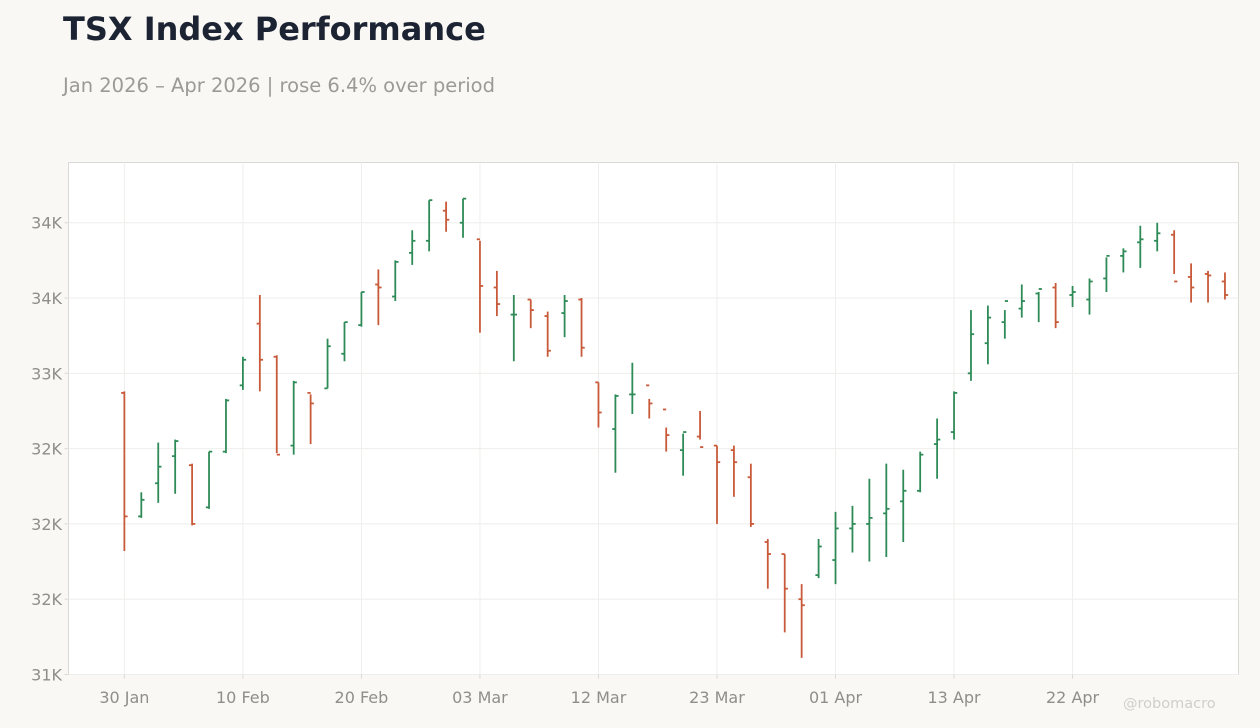 This screenshot has height=728, width=1260. What do you see at coordinates (243, 697) in the screenshot?
I see `x-tick-label: 10 Feb` at bounding box center [243, 697].